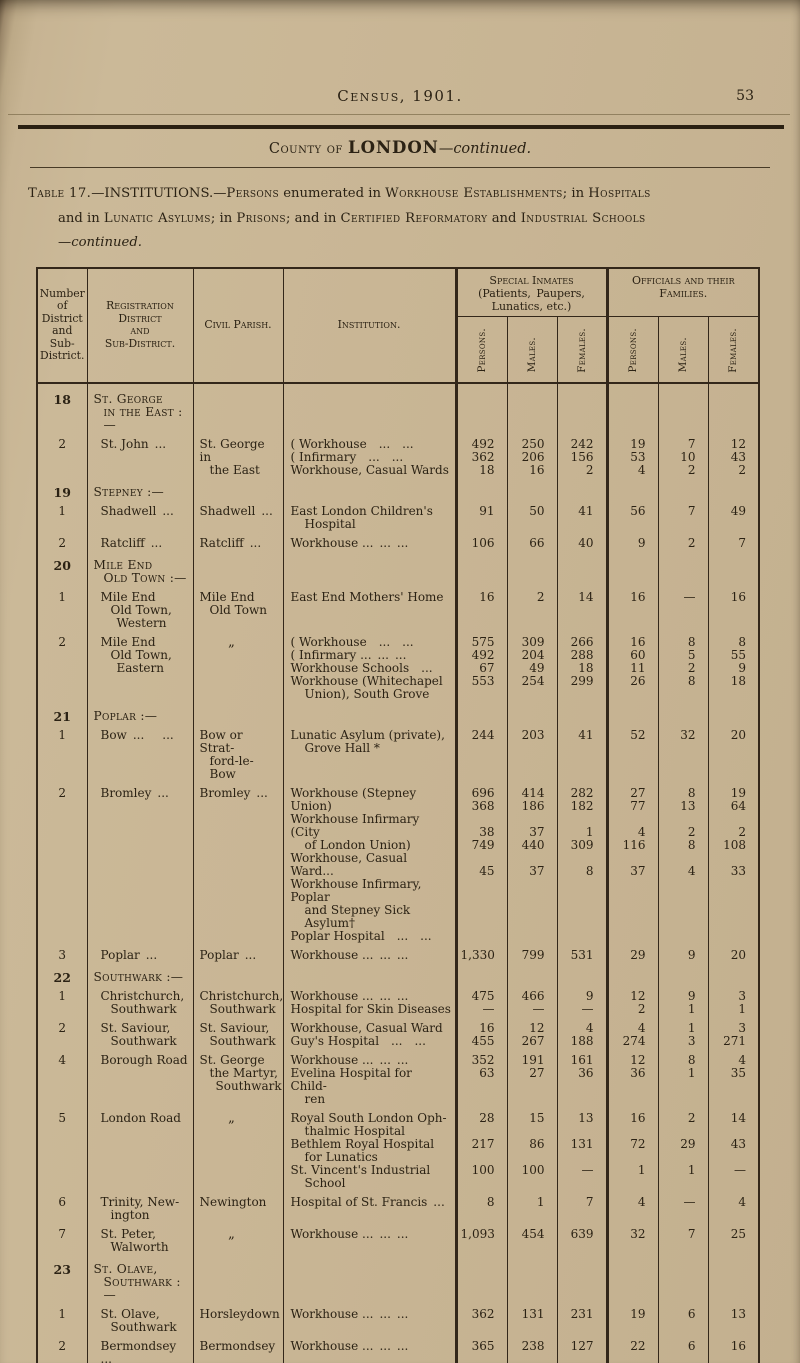 This screenshot has width=800, height=1363. I want to click on text-line: Old Town, so click(238, 609).